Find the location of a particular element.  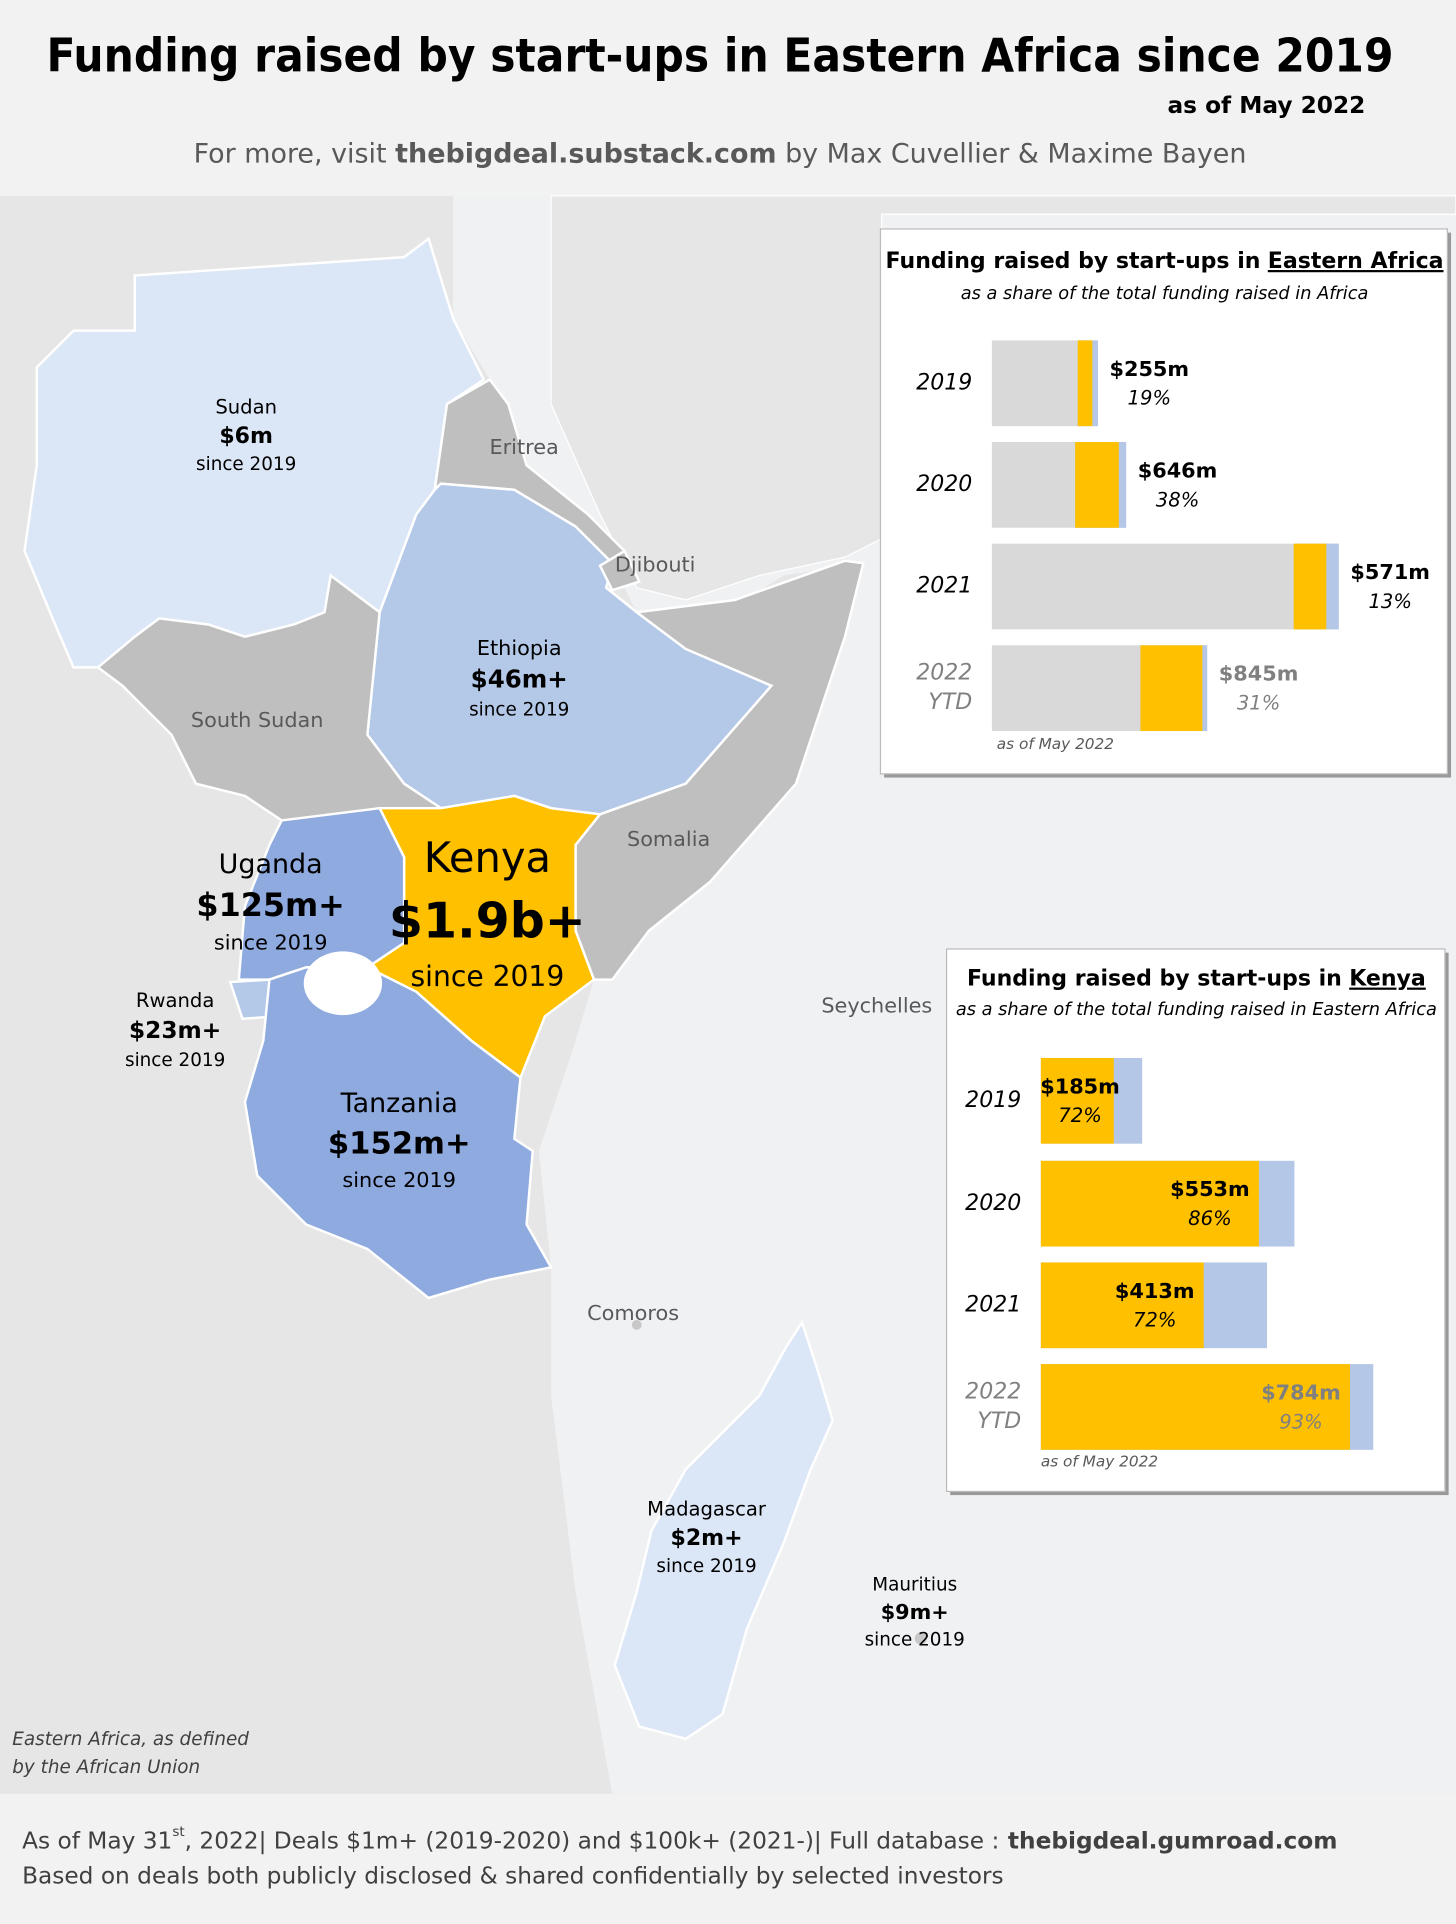

footer-part: As of May 31 is located at coordinates (97, 1840).